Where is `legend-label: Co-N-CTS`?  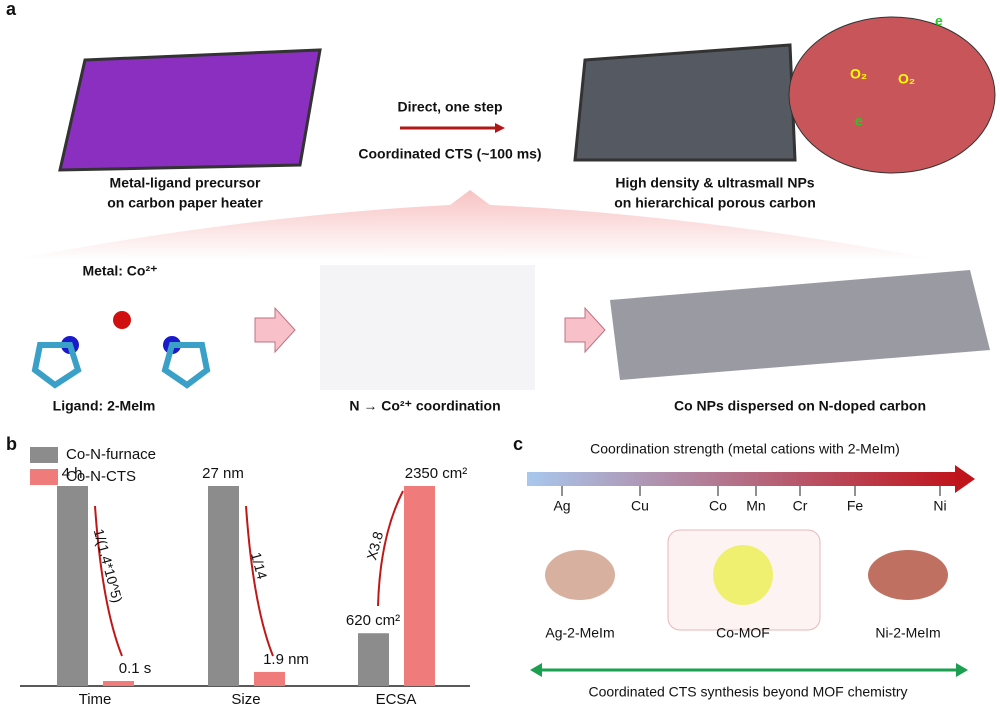 legend-label: Co-N-CTS is located at coordinates (101, 476).